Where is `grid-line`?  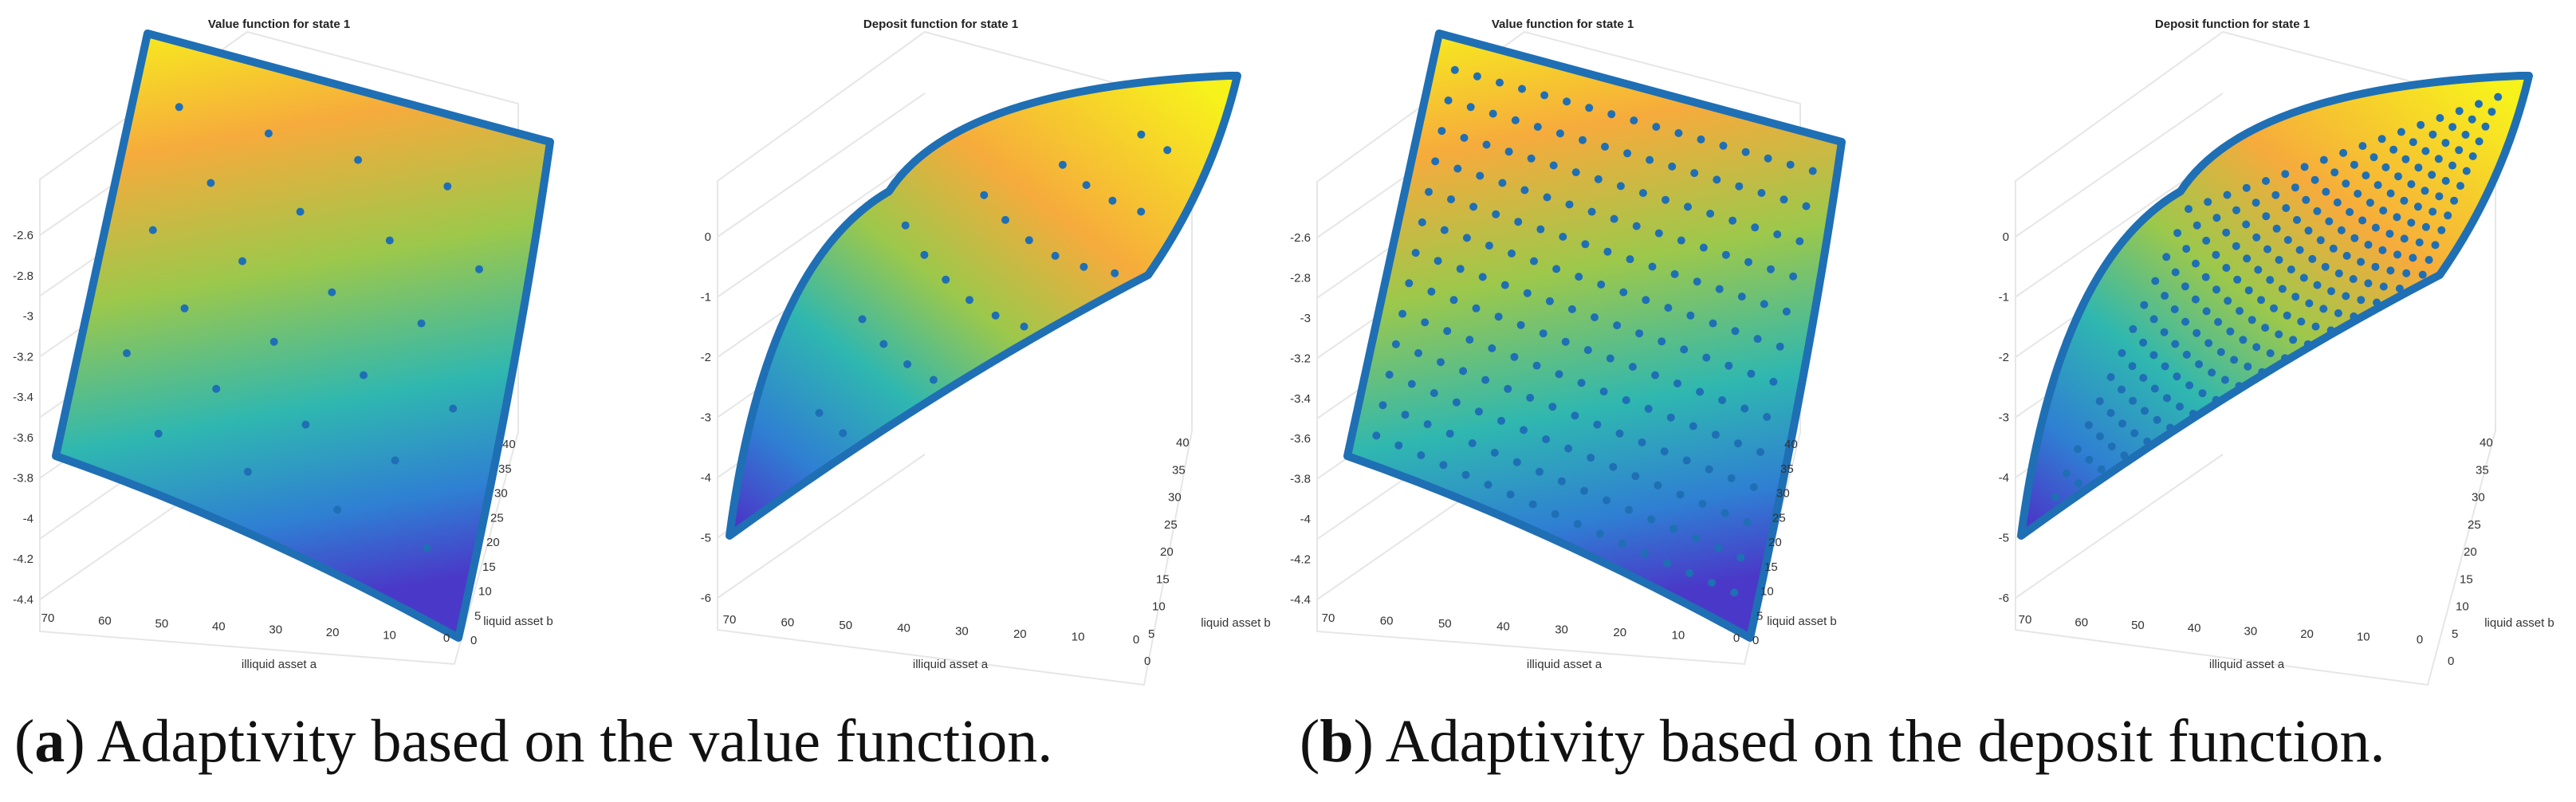
grid-line is located at coordinates (821, 165).